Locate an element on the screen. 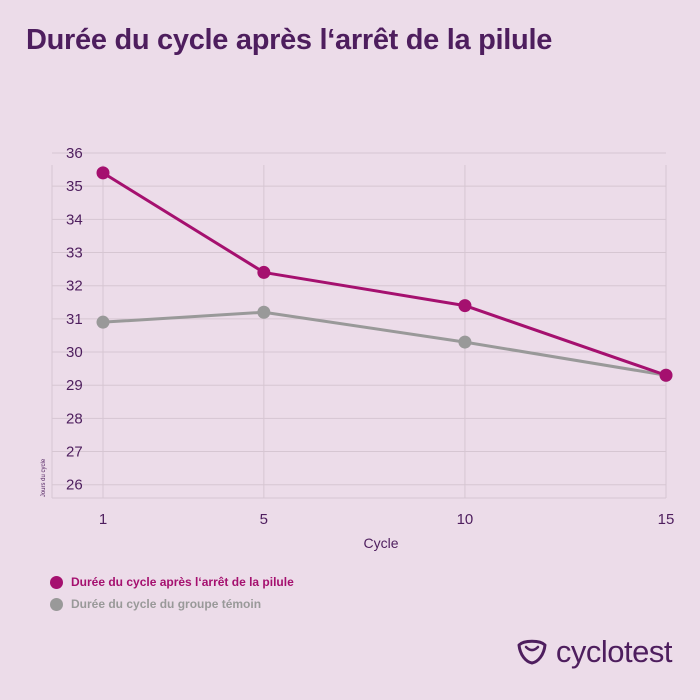 This screenshot has width=700, height=700. y-tick-label: 33 is located at coordinates (74, 253).